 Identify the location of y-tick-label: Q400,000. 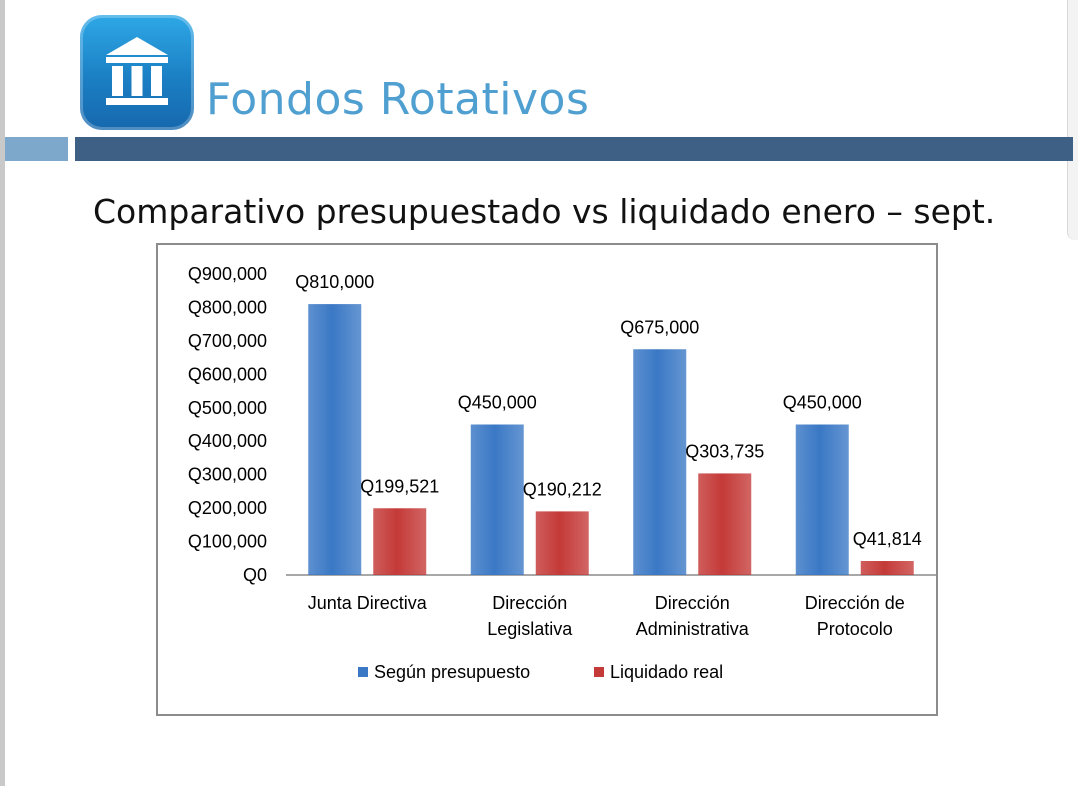
(227, 441).